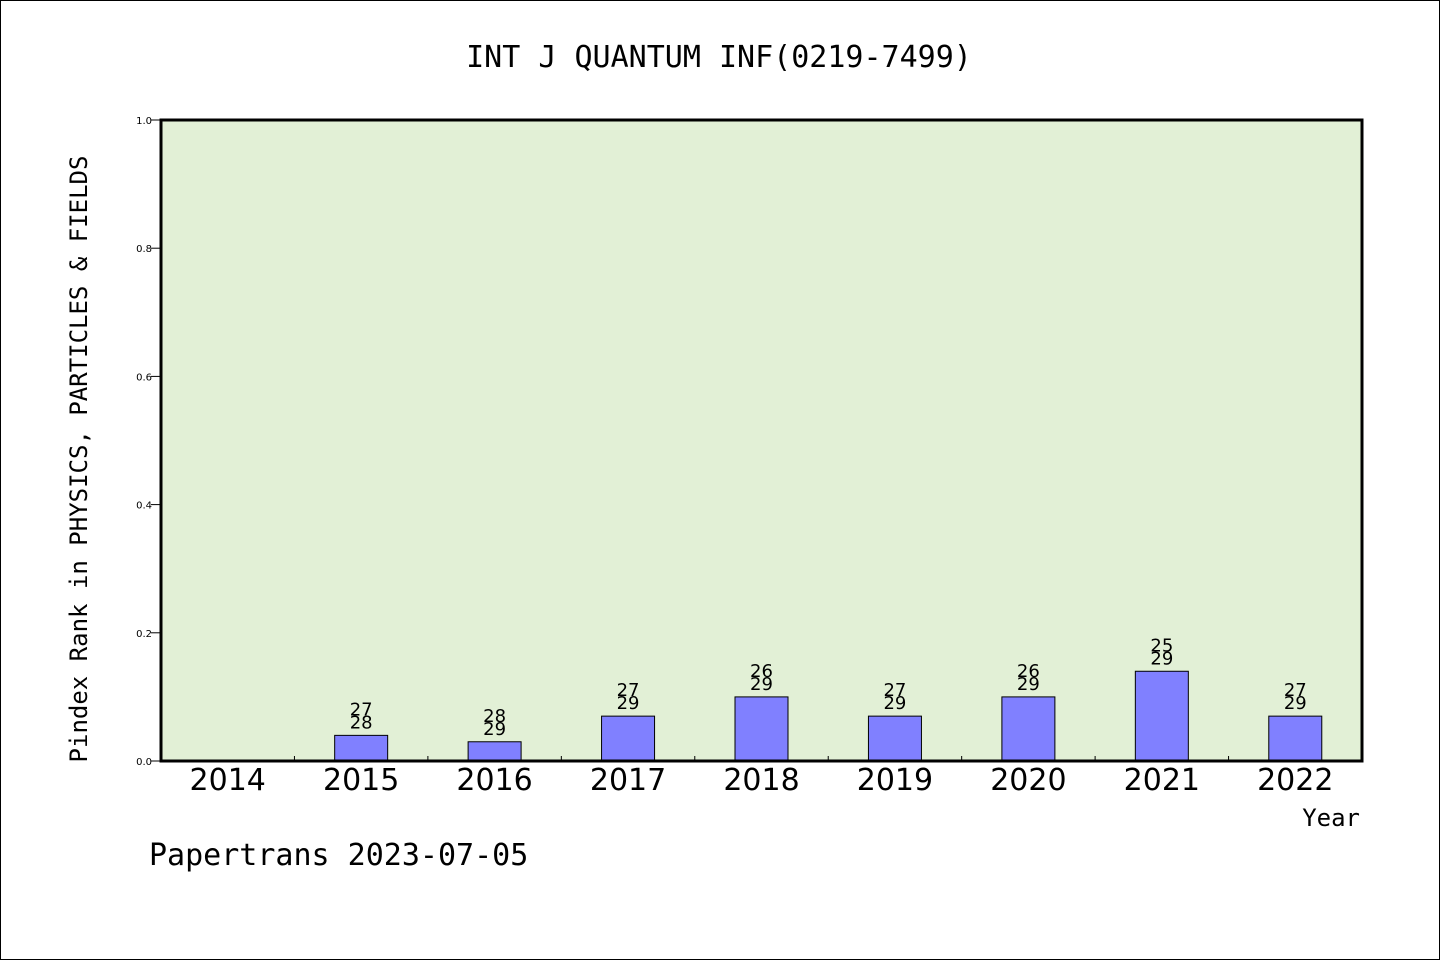 The width and height of the screenshot is (1440, 960). I want to click on x-tick-label: 2015, so click(361, 780).